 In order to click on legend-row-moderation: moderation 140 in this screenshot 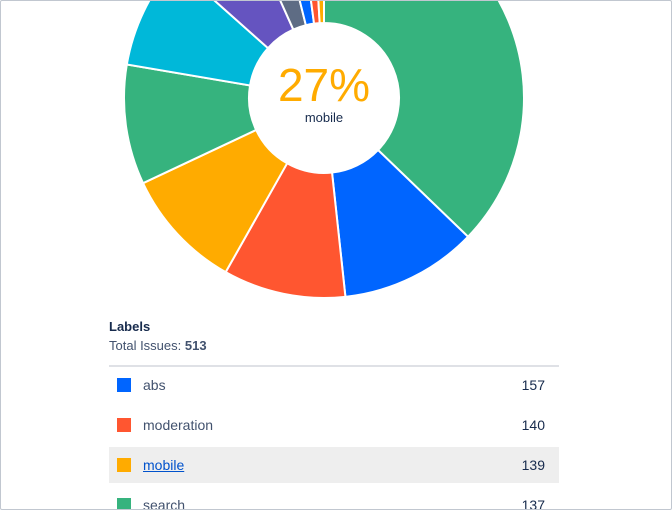, I will do `click(334, 425)`.